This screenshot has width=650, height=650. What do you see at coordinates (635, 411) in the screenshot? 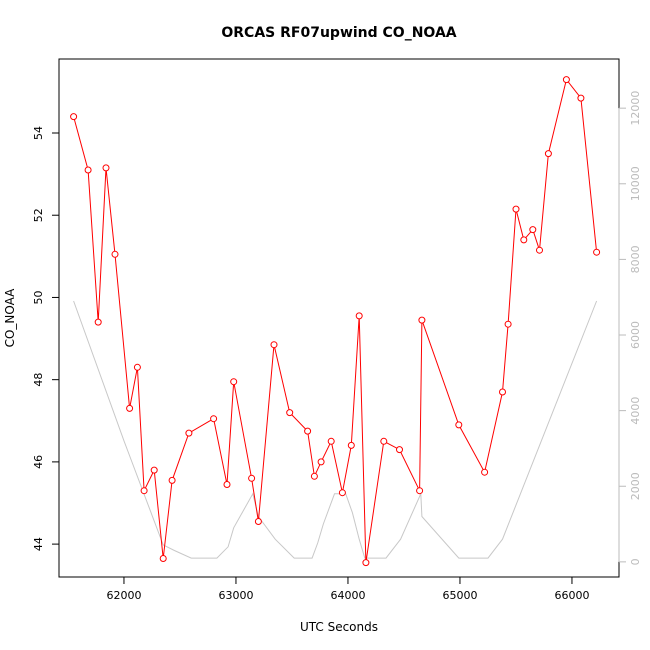
I see `y2-tick-label: 4000` at bounding box center [635, 411].